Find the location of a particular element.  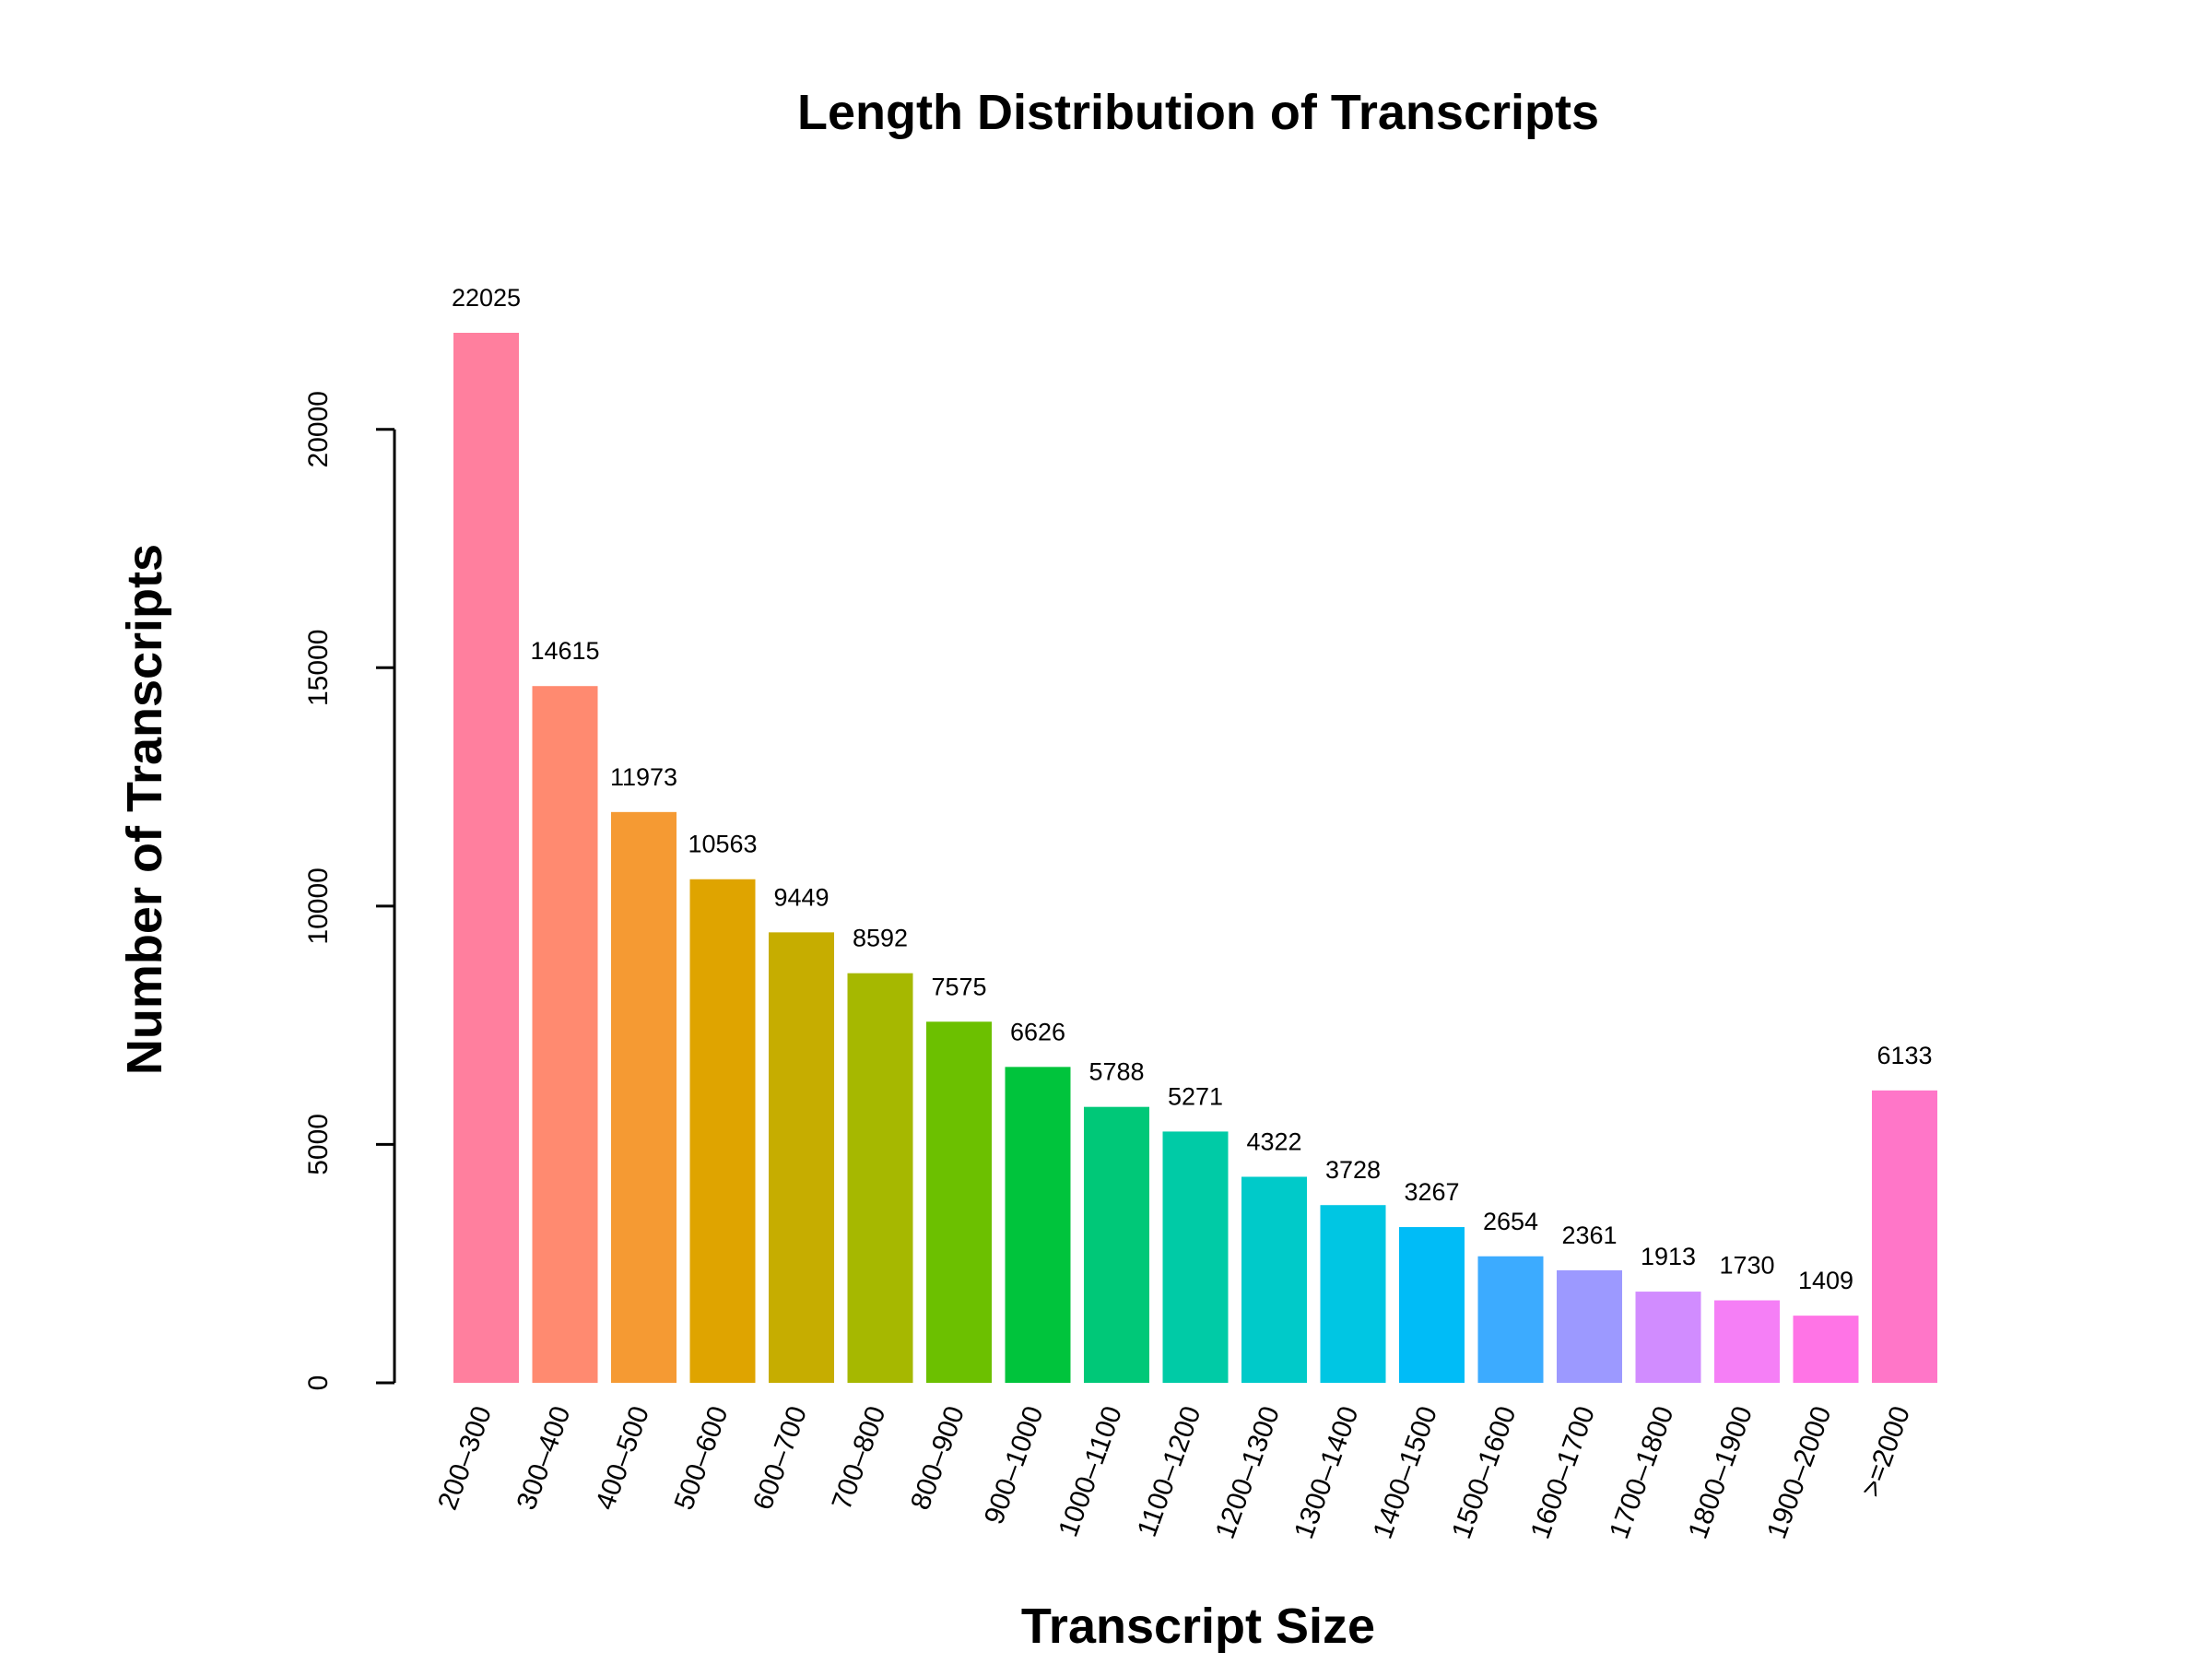

bar-value-label: 7575 is located at coordinates (958, 986).